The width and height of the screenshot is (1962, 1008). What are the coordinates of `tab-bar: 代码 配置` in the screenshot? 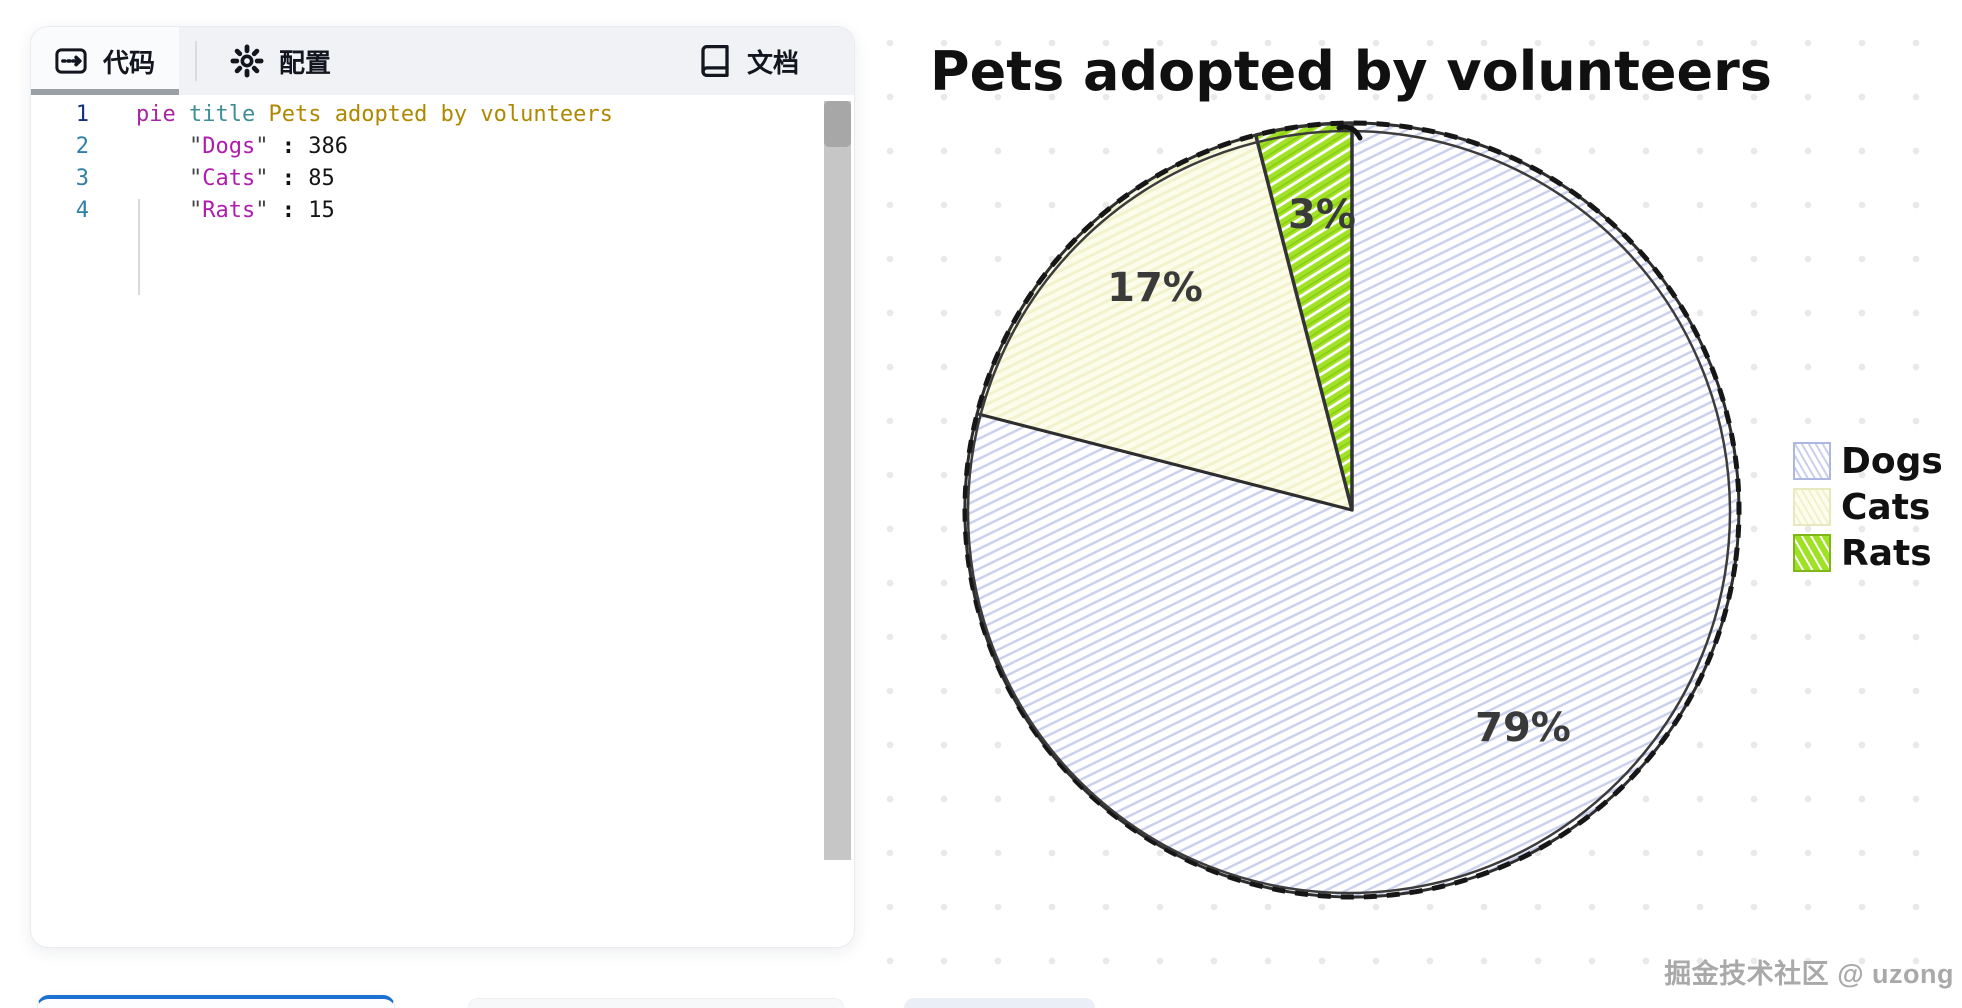 It's located at (442, 61).